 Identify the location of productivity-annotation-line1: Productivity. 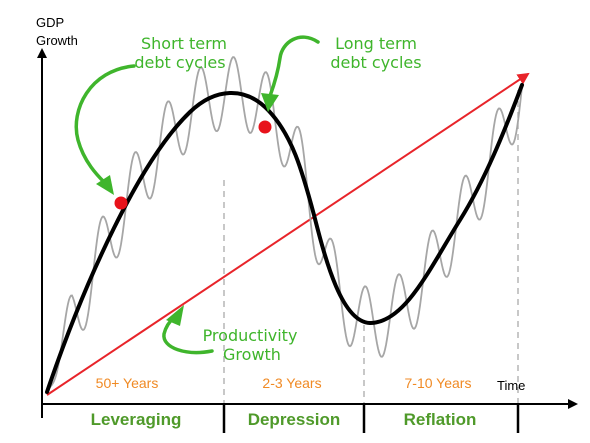
(250, 335).